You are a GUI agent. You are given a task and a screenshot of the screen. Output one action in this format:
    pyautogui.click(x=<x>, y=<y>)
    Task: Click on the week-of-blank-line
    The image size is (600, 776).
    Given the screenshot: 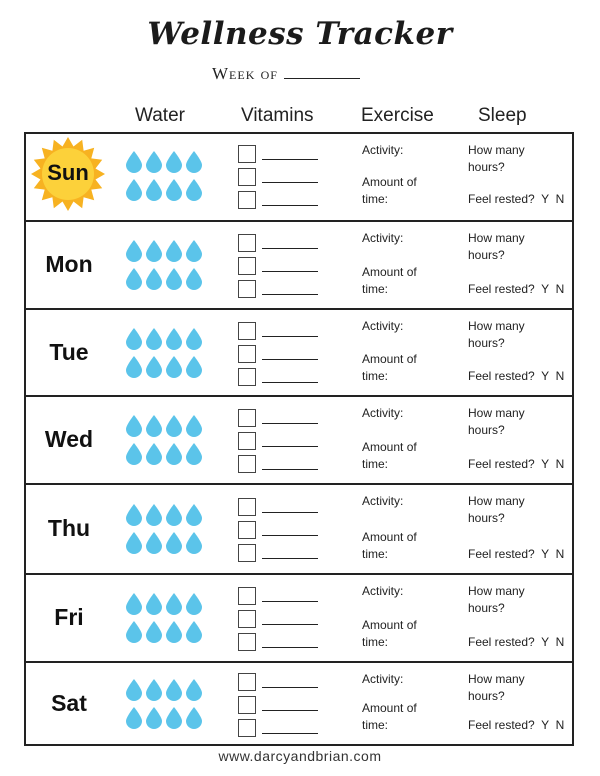 What is the action you would take?
    pyautogui.click(x=321, y=72)
    